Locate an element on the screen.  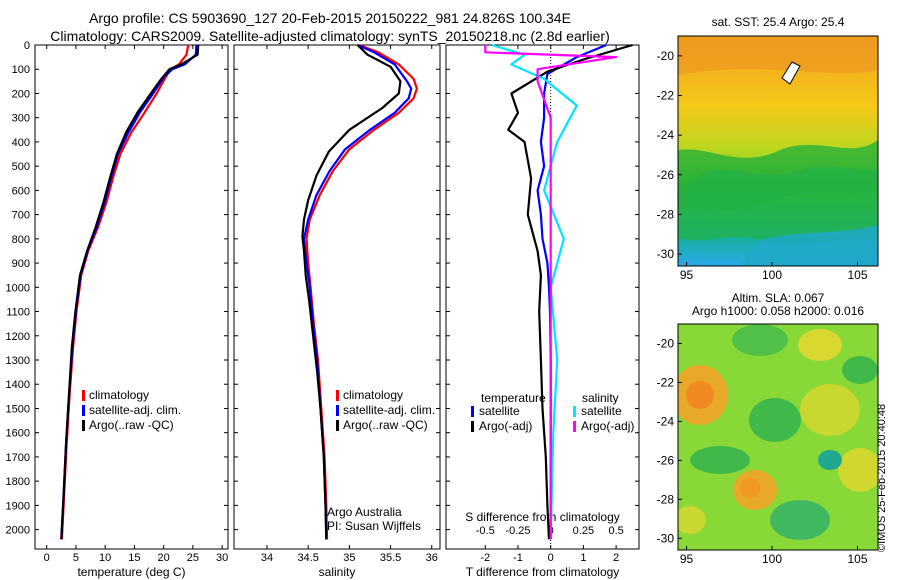
y-tick-label: 1800 is located at coordinates (18, 482).